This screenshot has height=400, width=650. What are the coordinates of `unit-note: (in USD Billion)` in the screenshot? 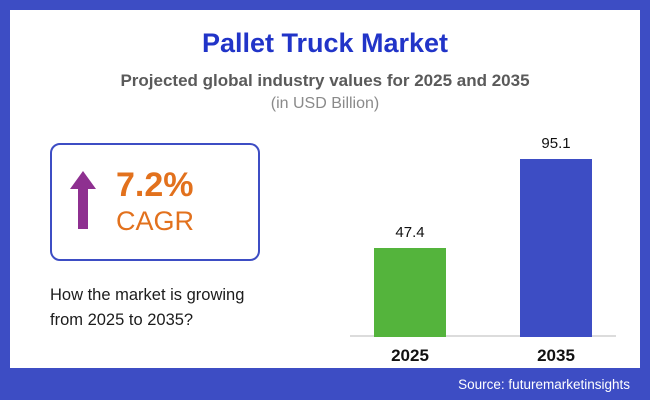 It's located at (325, 103).